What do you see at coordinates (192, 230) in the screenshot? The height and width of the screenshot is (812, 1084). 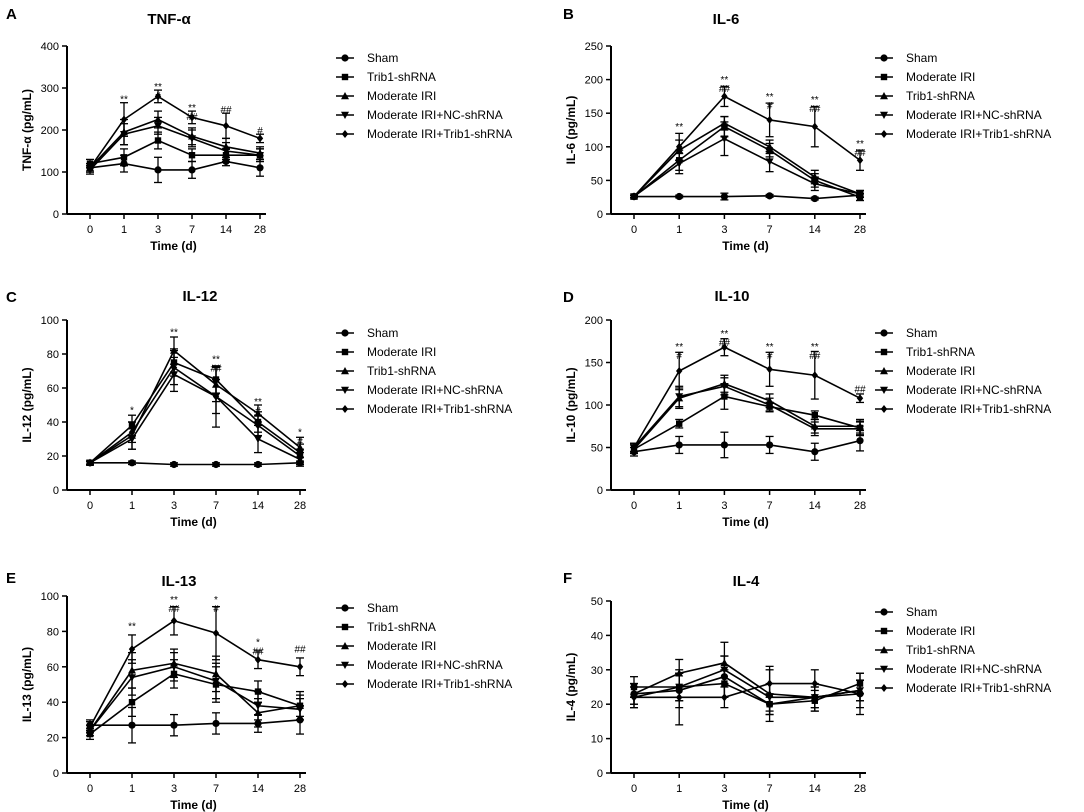 I see `x-tick-label: 7` at bounding box center [192, 230].